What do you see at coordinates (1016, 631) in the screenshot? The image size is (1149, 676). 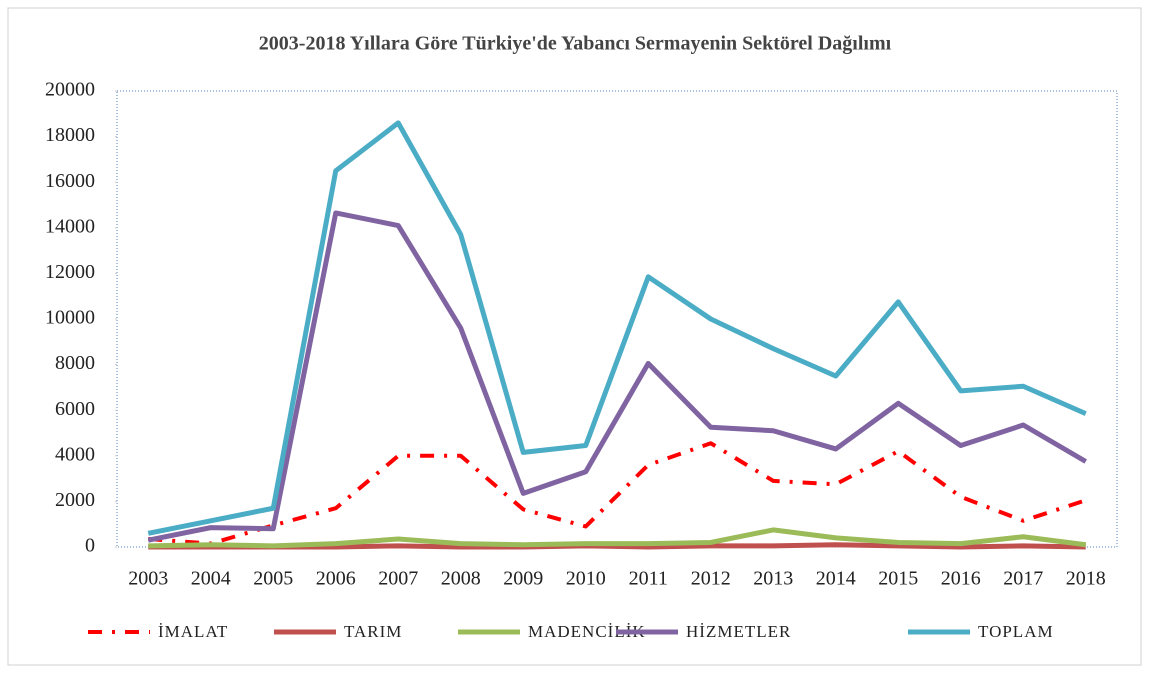 I see `legend-label: TOPLAM` at bounding box center [1016, 631].